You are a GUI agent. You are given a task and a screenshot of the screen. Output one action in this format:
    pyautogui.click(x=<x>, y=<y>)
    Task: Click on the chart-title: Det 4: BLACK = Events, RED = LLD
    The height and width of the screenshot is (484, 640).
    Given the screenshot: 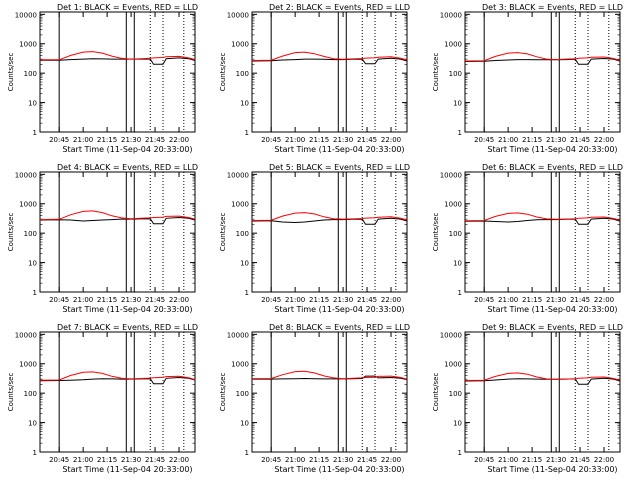 What is the action you would take?
    pyautogui.click(x=127, y=167)
    